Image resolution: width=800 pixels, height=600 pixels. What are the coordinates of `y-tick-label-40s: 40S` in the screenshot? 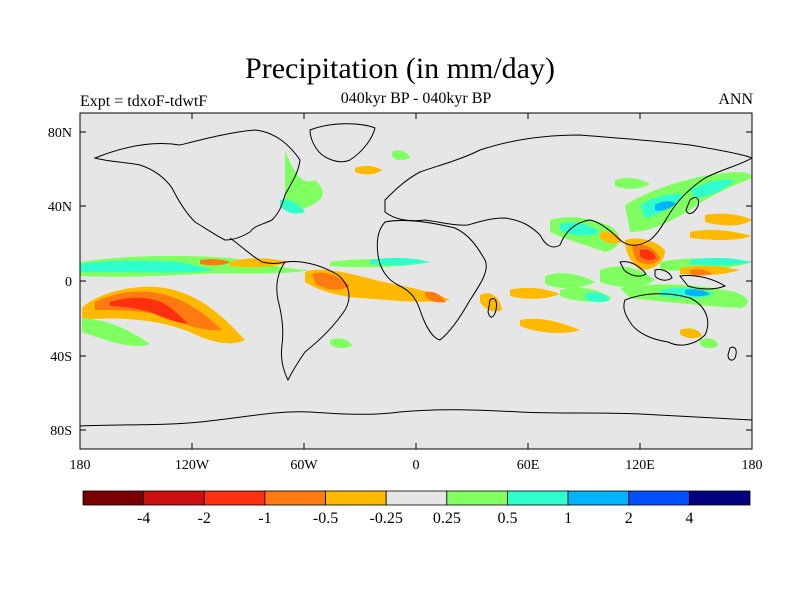 It's located at (61, 357).